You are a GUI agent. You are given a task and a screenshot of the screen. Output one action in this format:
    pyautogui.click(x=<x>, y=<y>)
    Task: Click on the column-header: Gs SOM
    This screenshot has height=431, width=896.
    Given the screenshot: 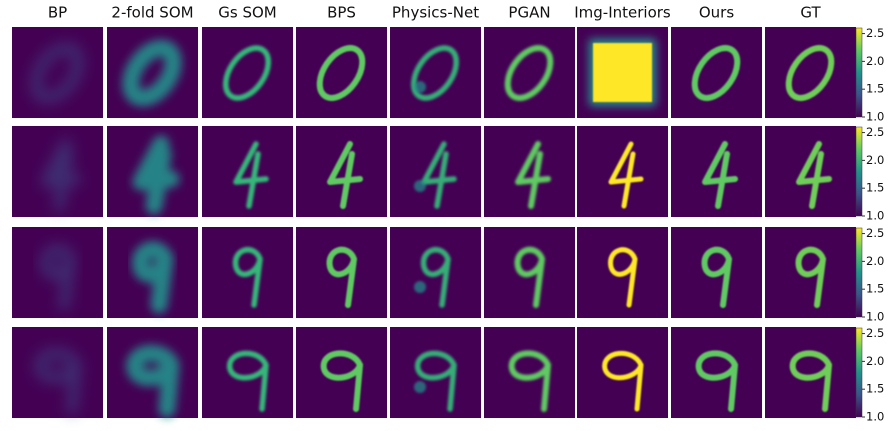 What is the action you would take?
    pyautogui.click(x=247, y=13)
    